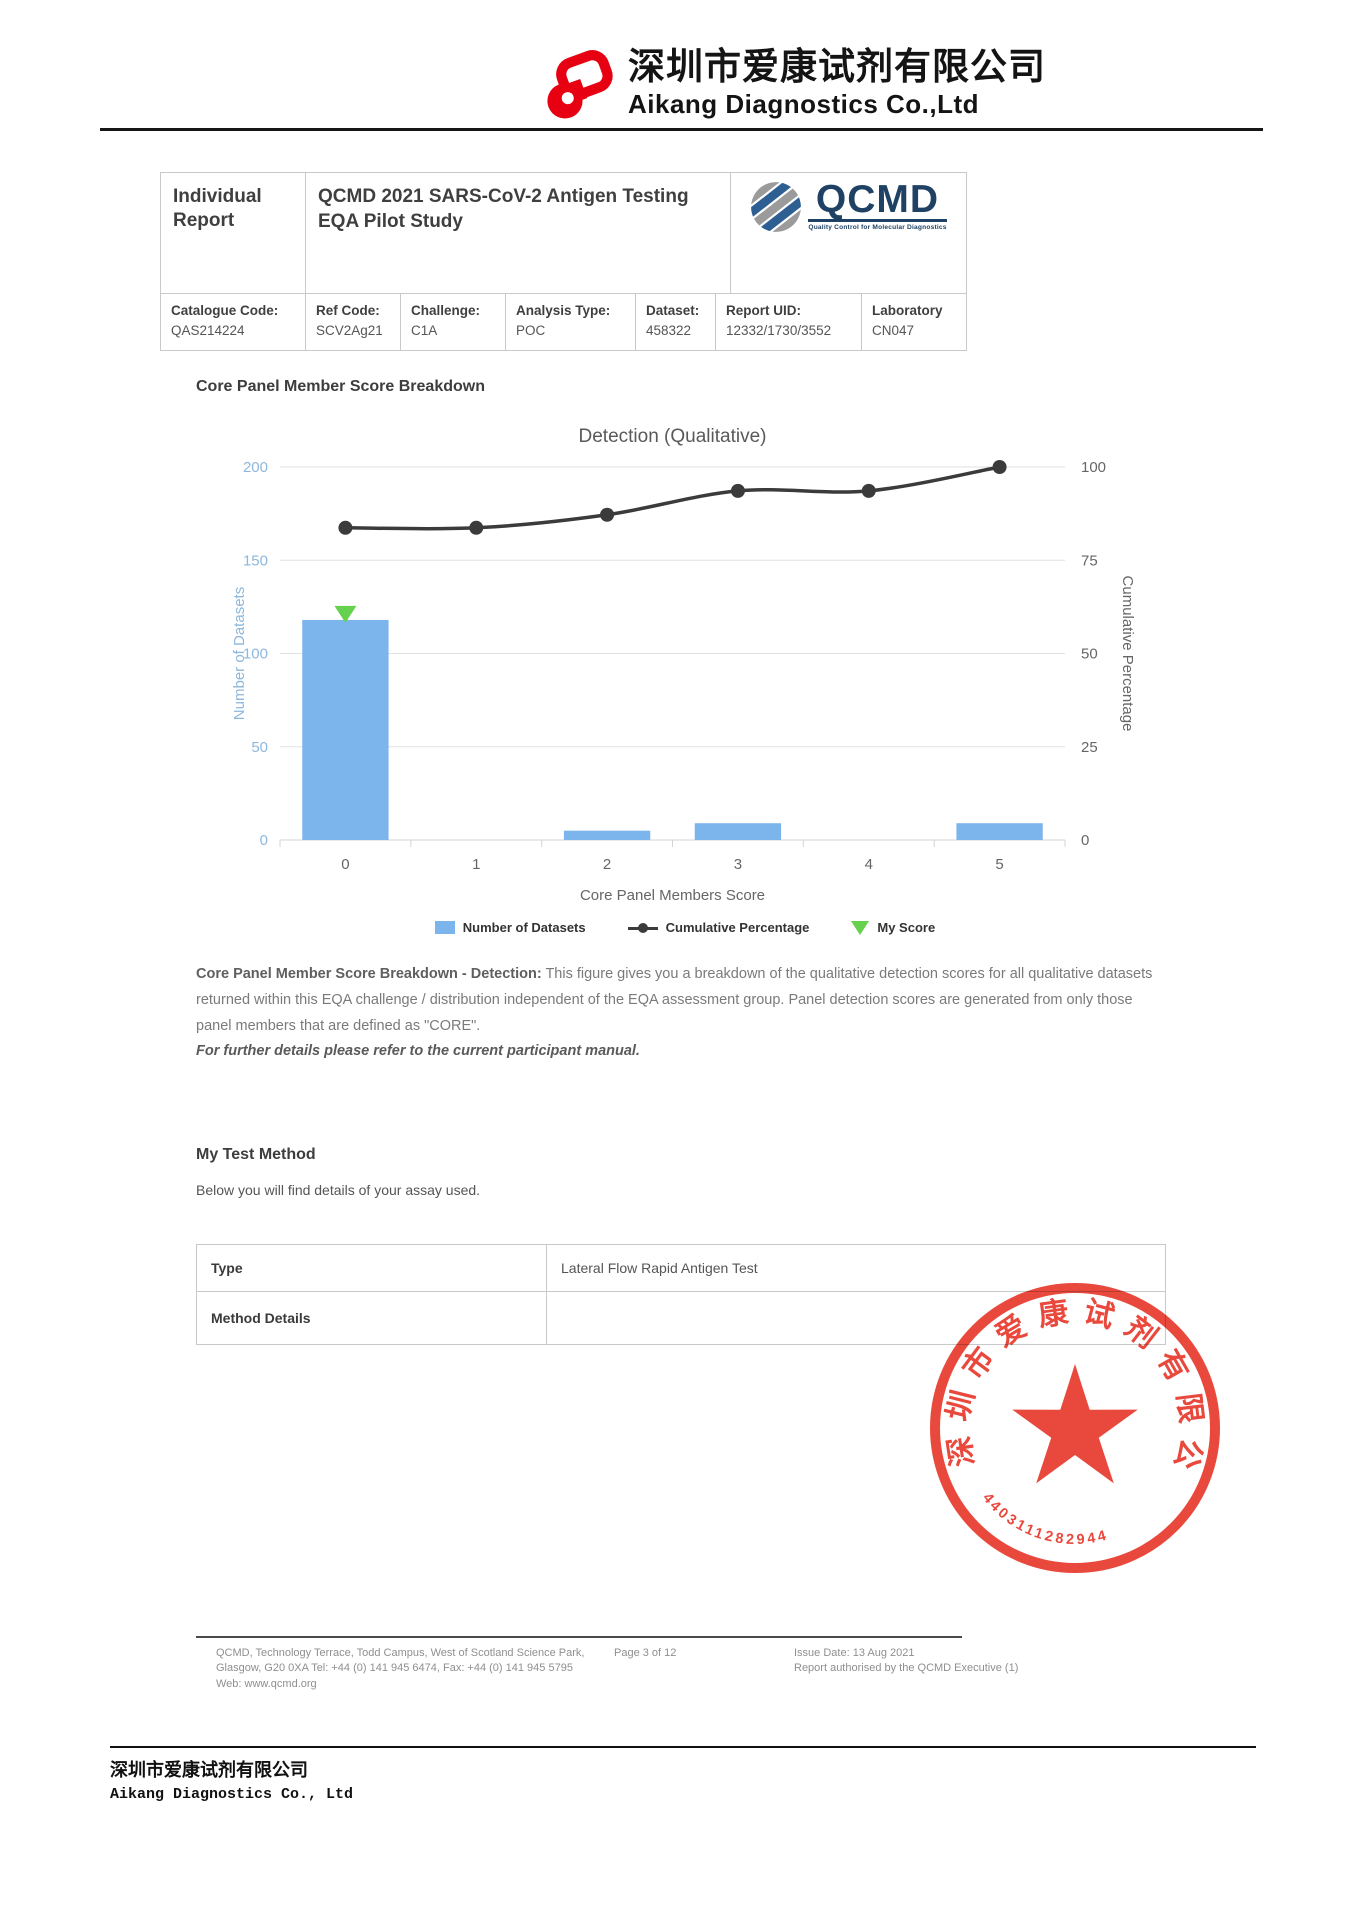 The height and width of the screenshot is (1920, 1364). Describe the element at coordinates (1089, 654) in the screenshot. I see `right-axis-tick: 50` at that location.